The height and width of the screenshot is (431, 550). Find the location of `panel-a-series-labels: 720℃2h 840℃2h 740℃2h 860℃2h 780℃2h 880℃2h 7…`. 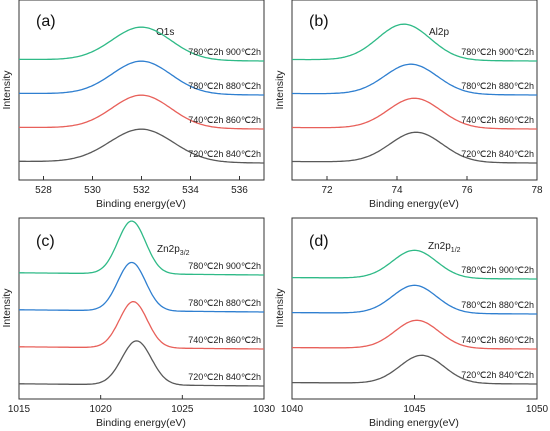

panel-a-series-labels: 720℃2h 840℃2h 740℃2h 860℃2h 780℃2h 880℃2h 7… is located at coordinates (224, 103).